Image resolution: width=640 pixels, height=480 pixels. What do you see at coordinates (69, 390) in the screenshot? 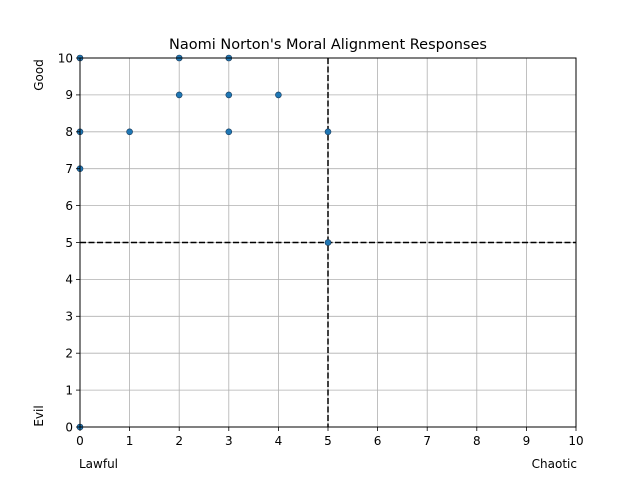
I see `y-tick-label: 1` at bounding box center [69, 390].